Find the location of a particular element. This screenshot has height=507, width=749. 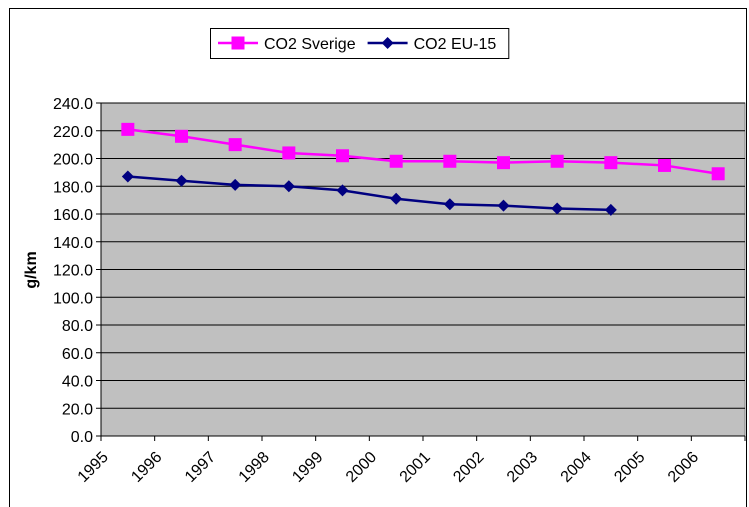

y-tick-label: 140.0 is located at coordinates (73, 243).